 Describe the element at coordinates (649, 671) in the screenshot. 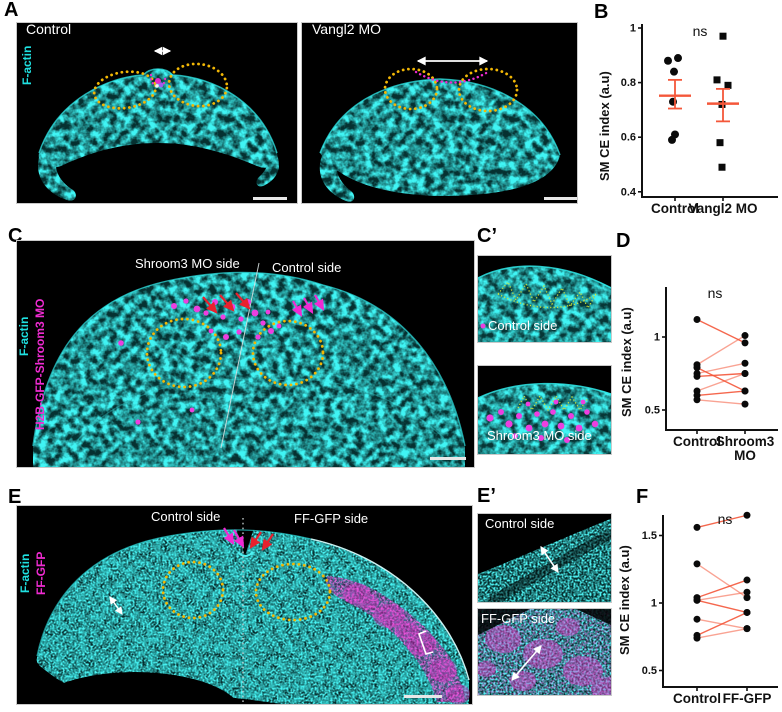

I see `y-tick-label: 0.5` at that location.